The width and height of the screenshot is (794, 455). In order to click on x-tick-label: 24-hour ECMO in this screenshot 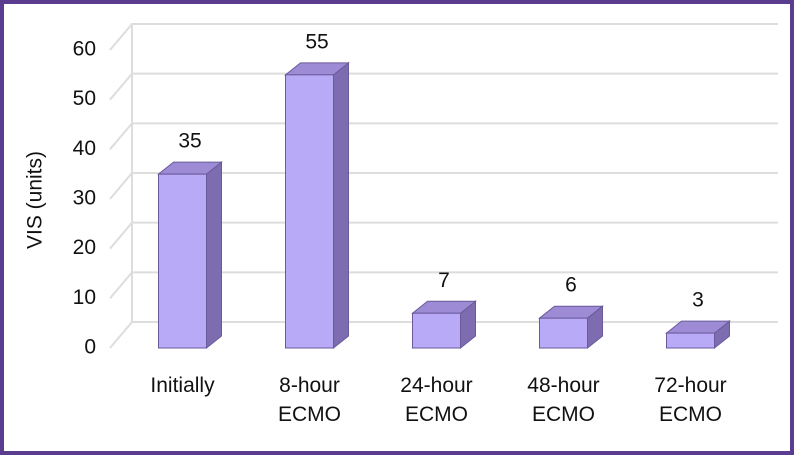, I will do `click(436, 400)`.